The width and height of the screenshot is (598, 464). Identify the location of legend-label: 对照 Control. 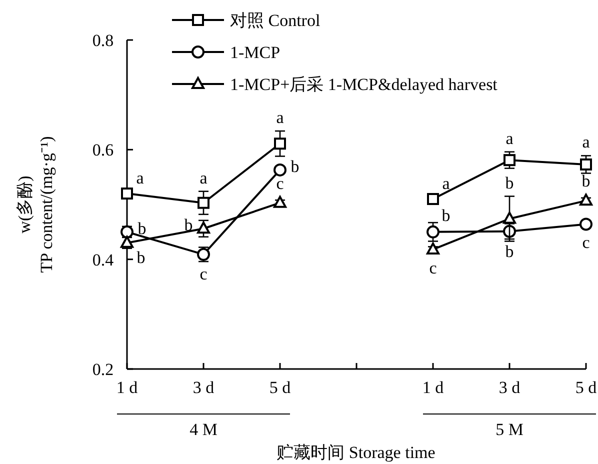
(275, 20).